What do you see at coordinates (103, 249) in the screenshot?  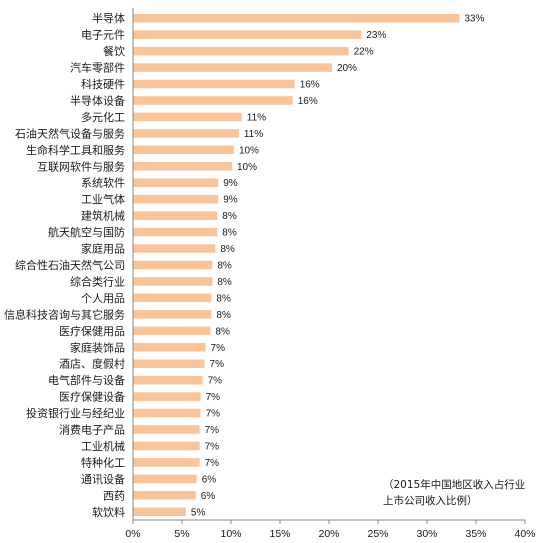 I see `category-label: 家庭用品` at bounding box center [103, 249].